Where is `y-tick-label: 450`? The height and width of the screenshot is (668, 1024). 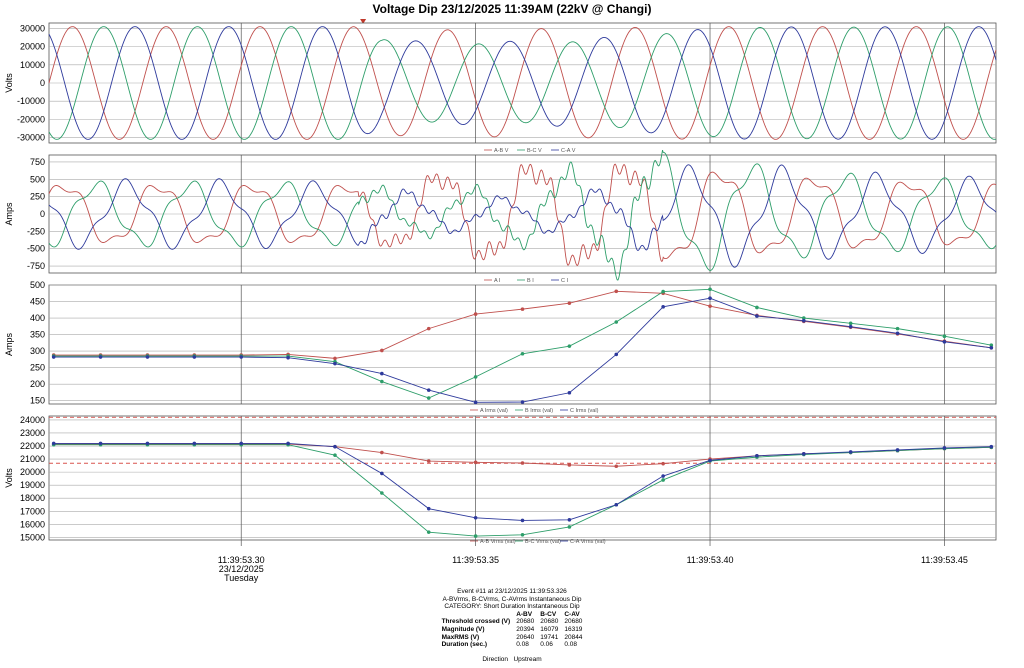 y-tick-label: 450 is located at coordinates (37, 302).